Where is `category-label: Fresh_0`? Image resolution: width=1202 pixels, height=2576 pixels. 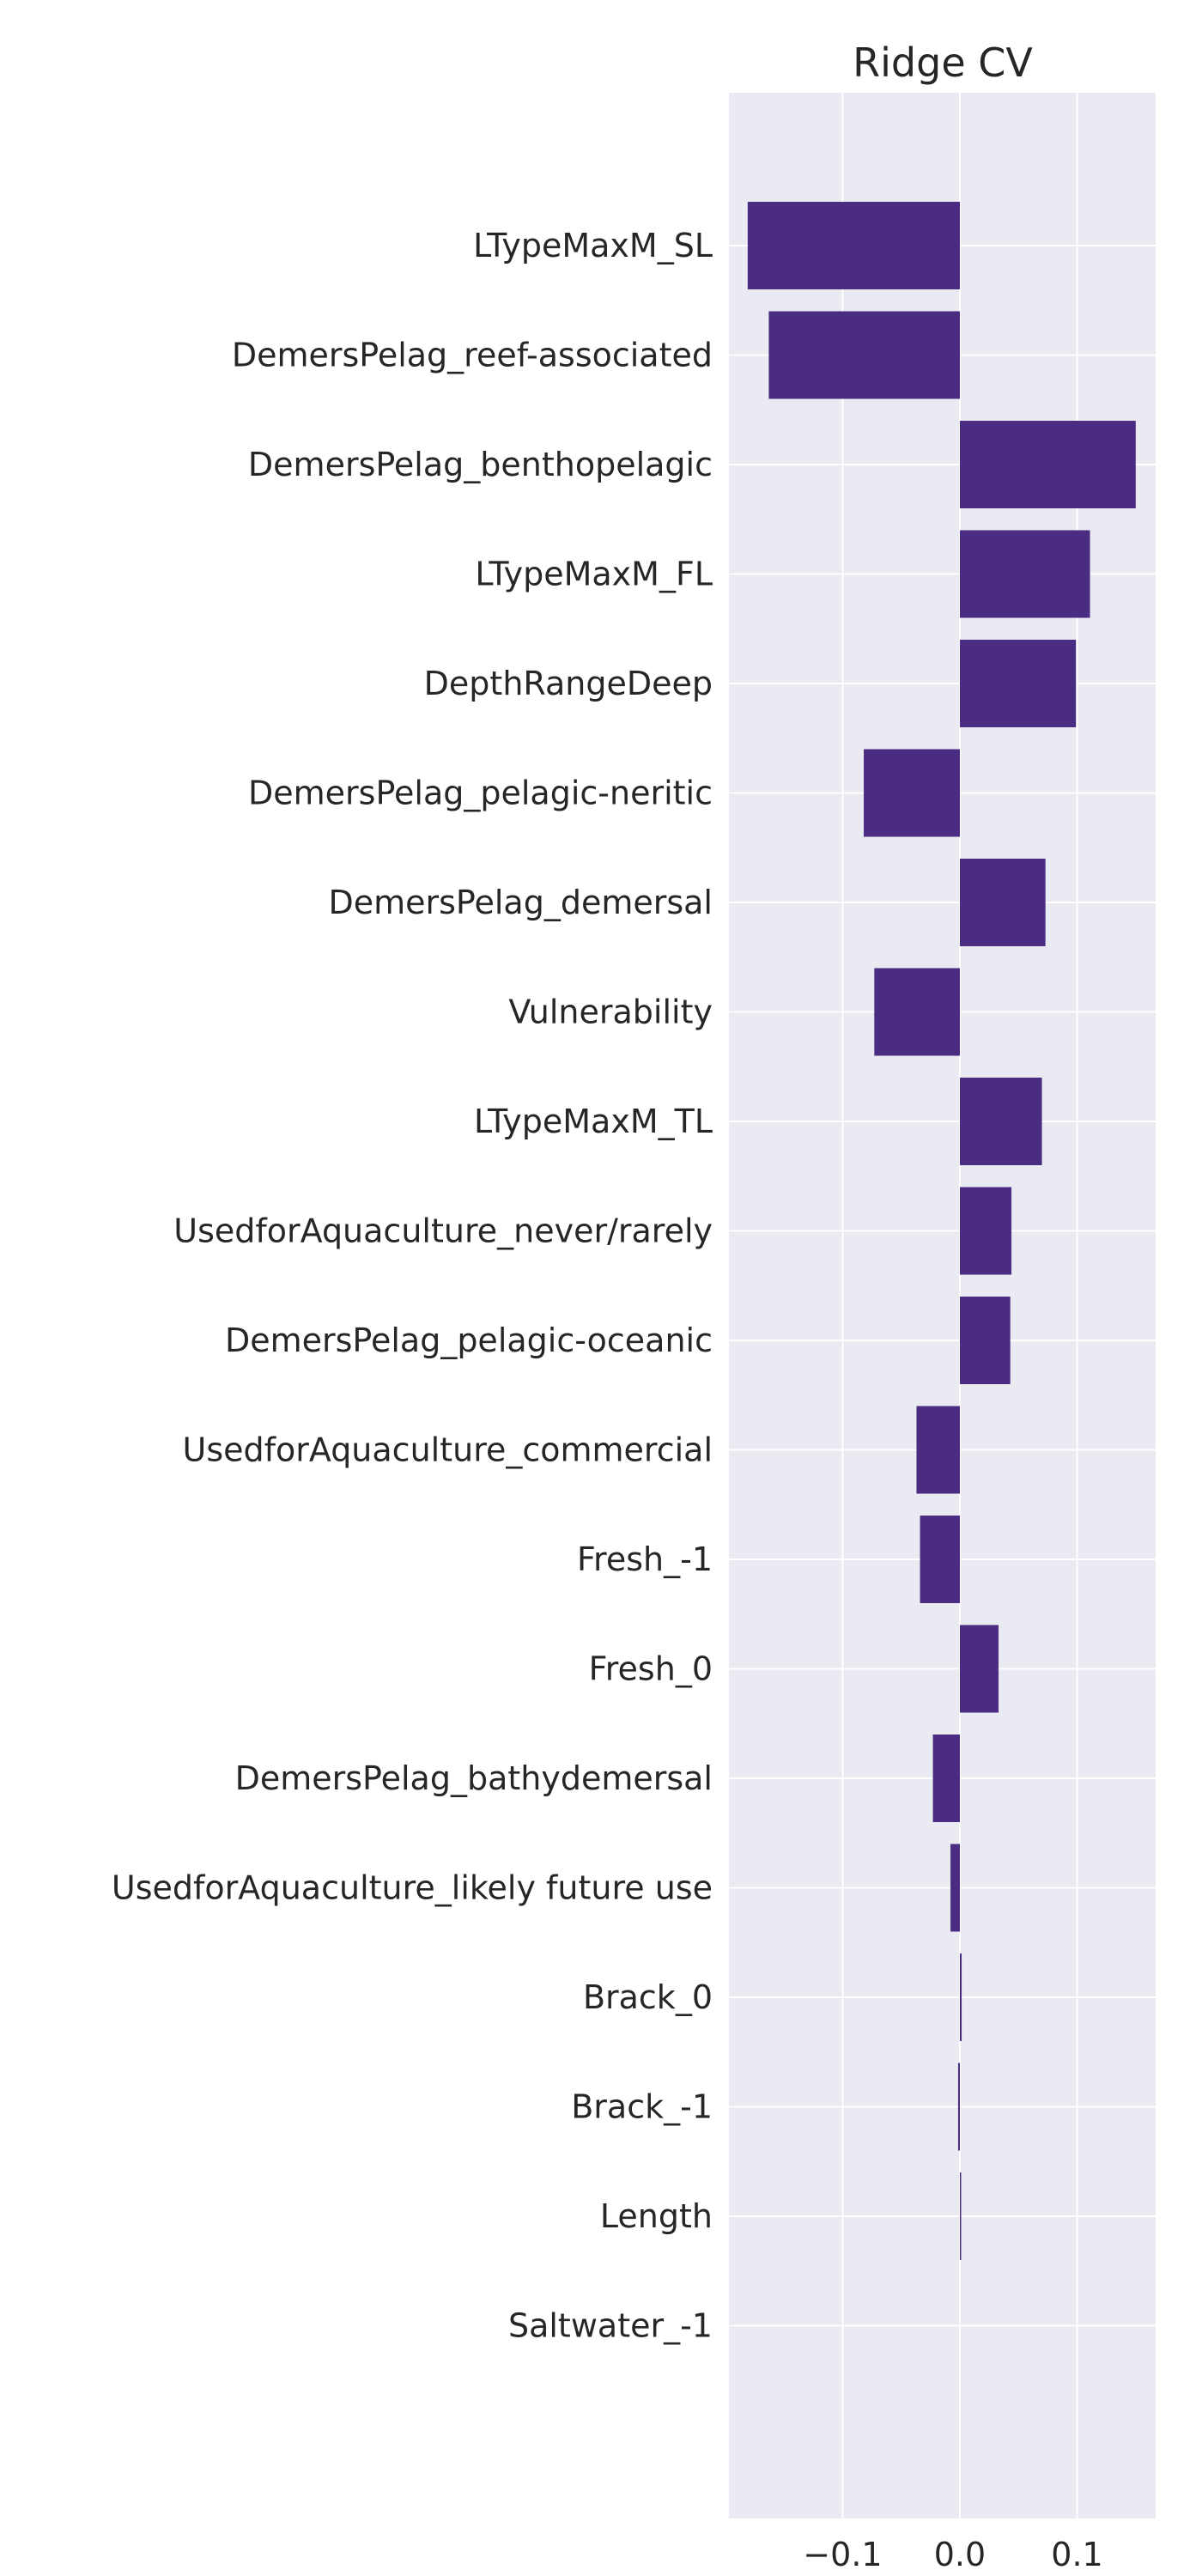 category-label: Fresh_0 is located at coordinates (651, 1669).